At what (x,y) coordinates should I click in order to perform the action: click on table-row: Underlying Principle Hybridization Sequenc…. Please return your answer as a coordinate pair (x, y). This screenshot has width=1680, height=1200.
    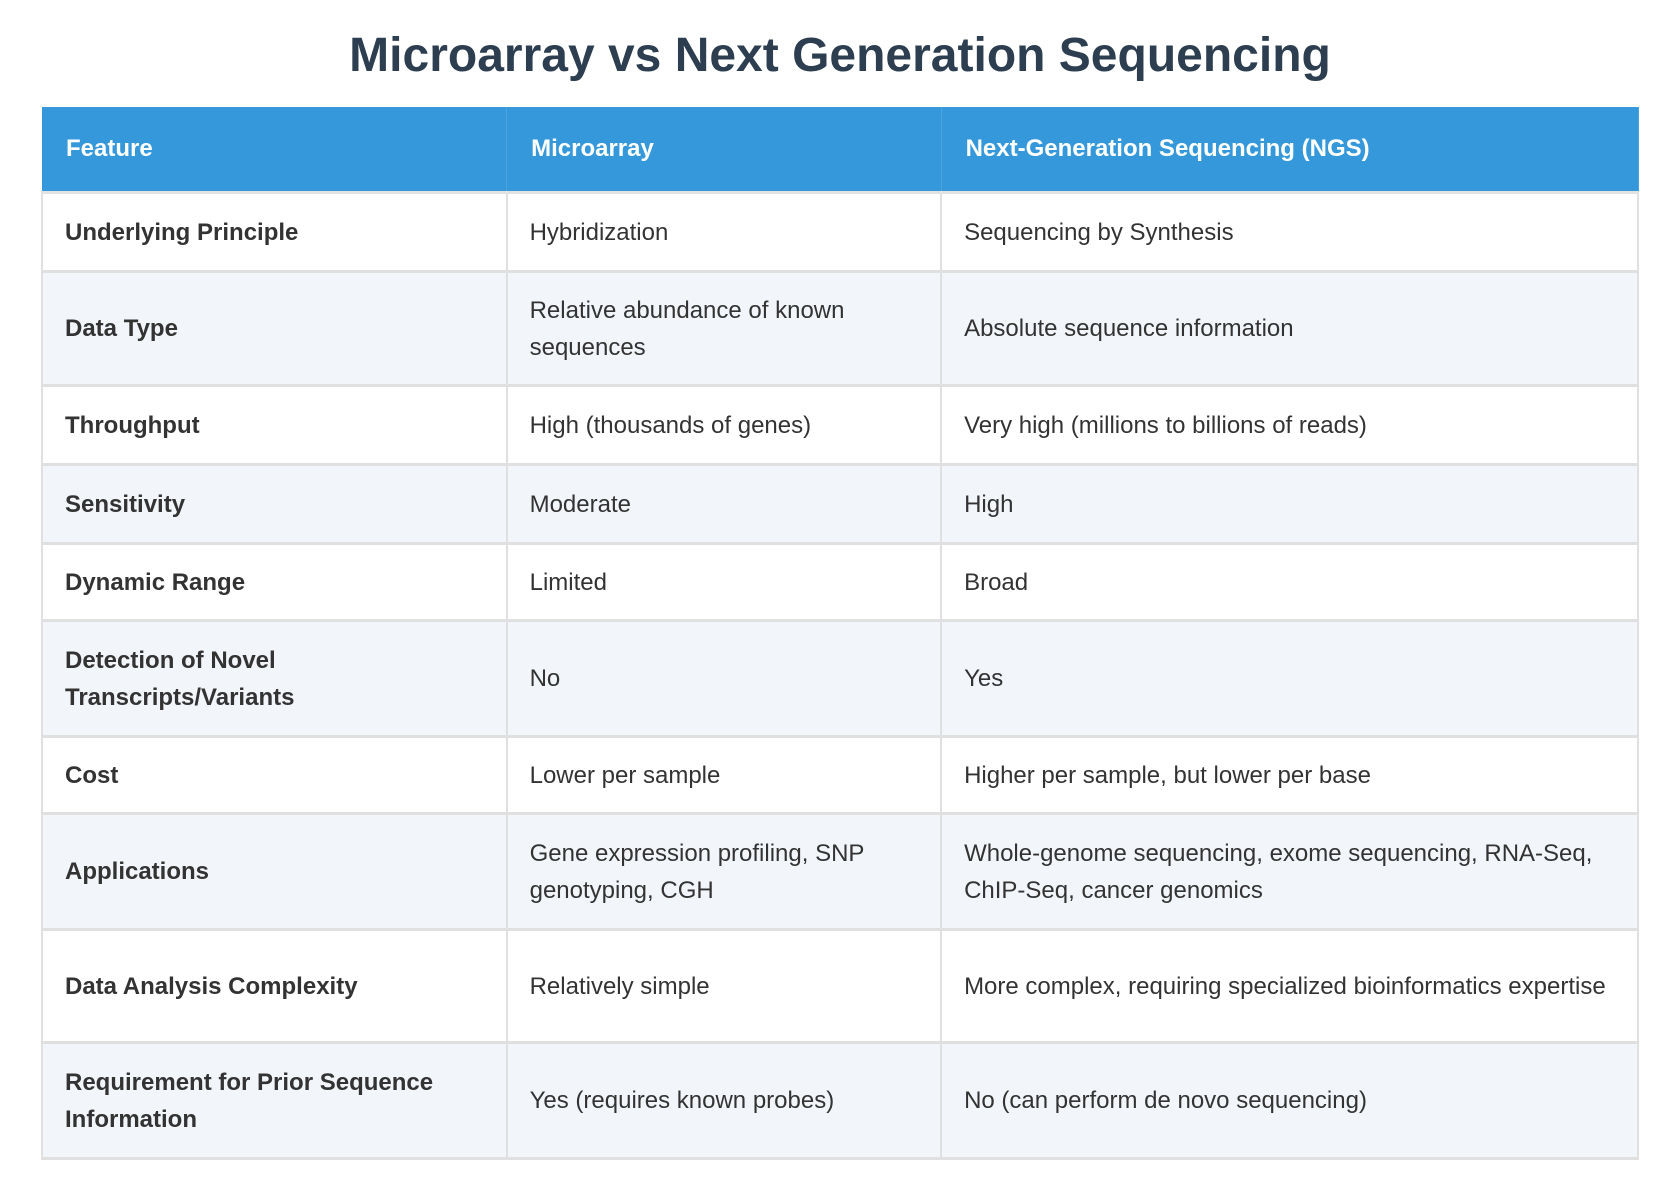
    Looking at the image, I should click on (840, 232).